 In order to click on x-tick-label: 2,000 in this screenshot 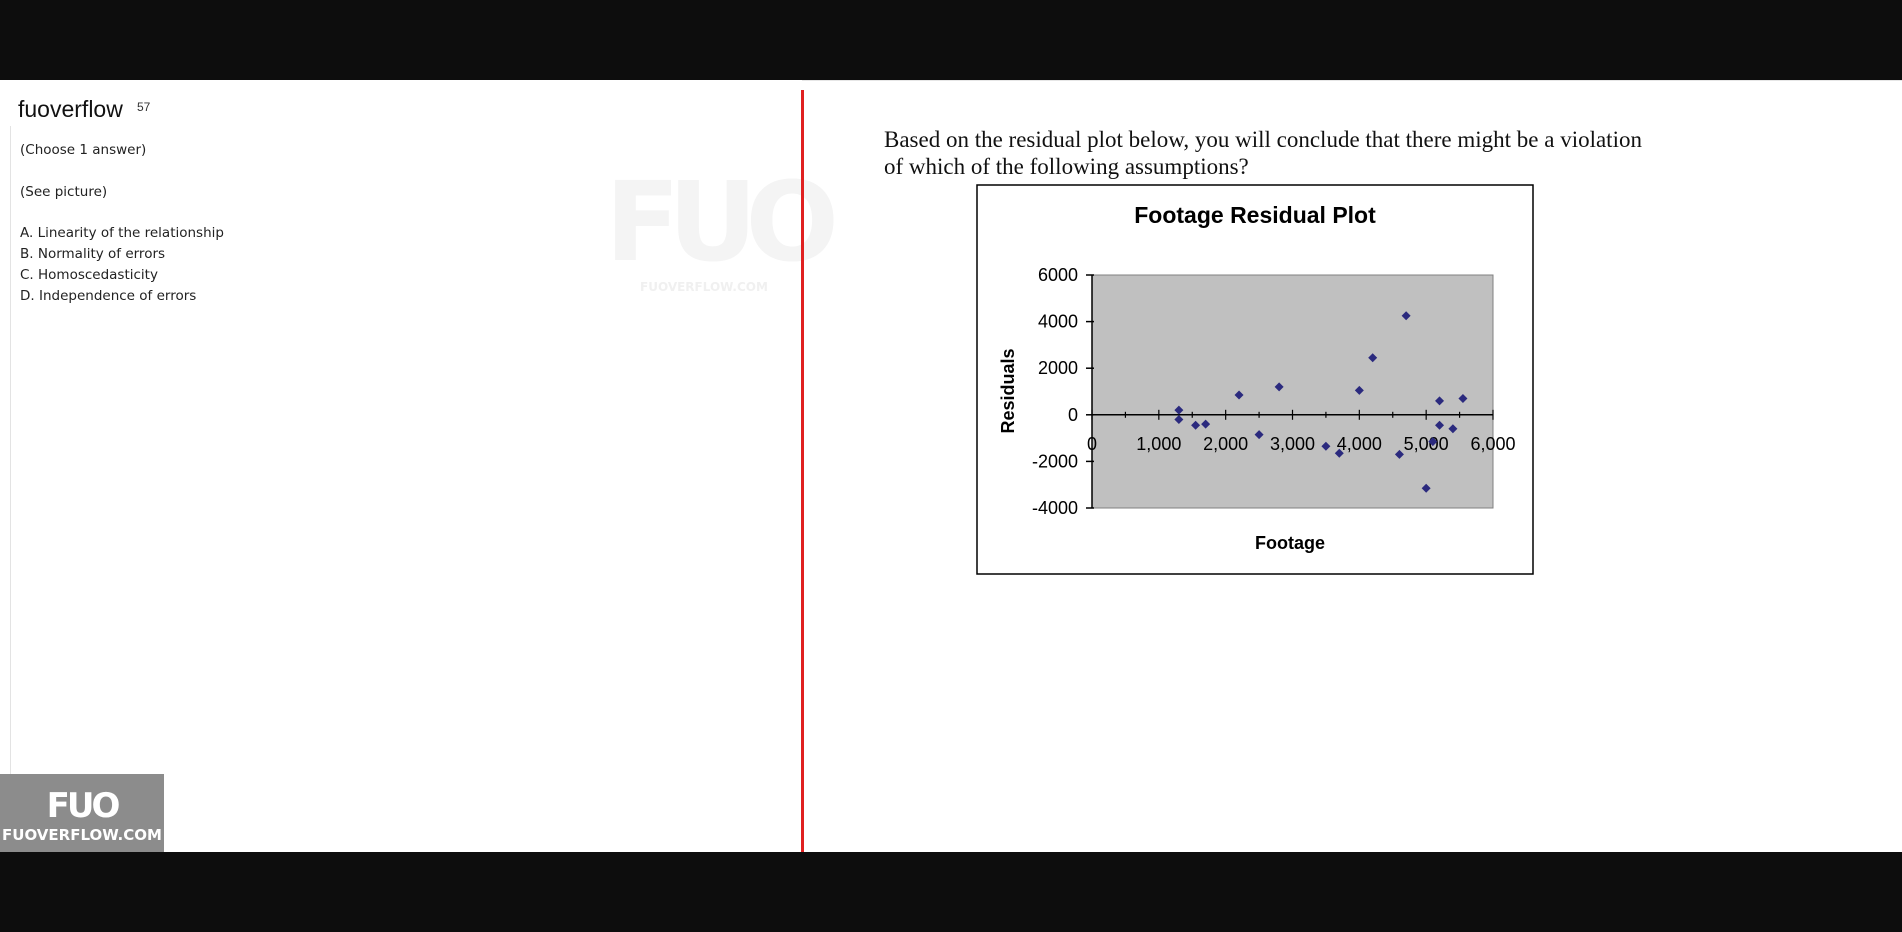, I will do `click(1225, 444)`.